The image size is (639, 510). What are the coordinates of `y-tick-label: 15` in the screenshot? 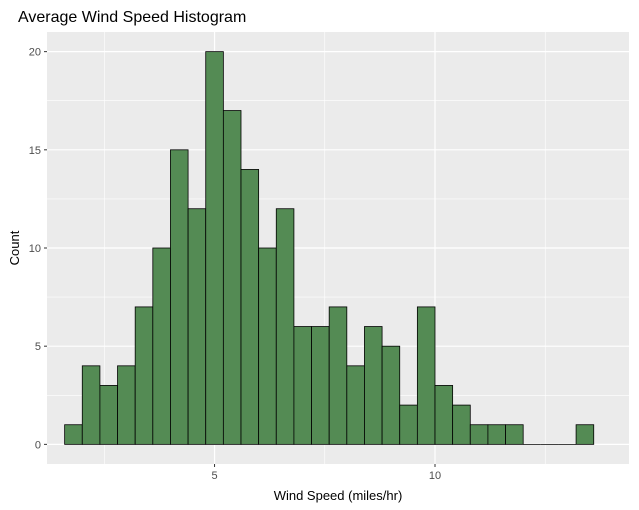 It's located at (35, 151).